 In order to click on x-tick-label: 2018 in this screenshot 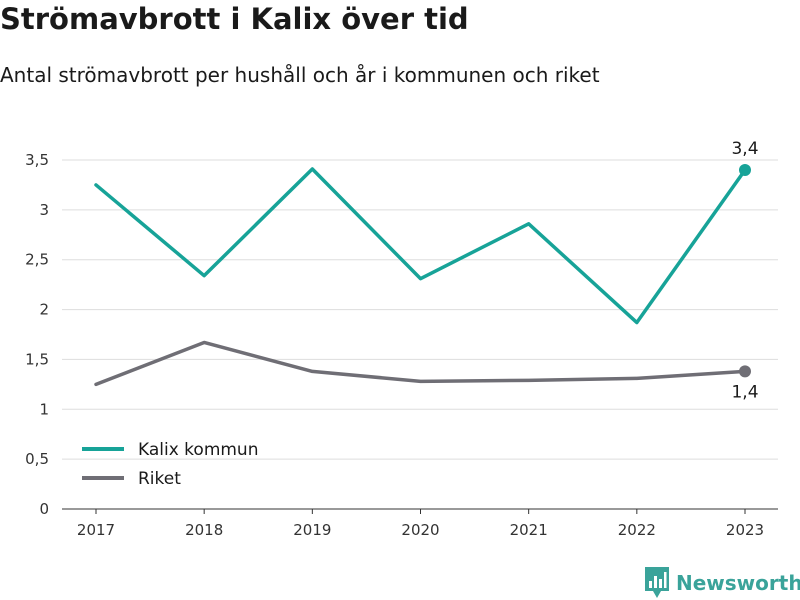, I will do `click(204, 530)`.